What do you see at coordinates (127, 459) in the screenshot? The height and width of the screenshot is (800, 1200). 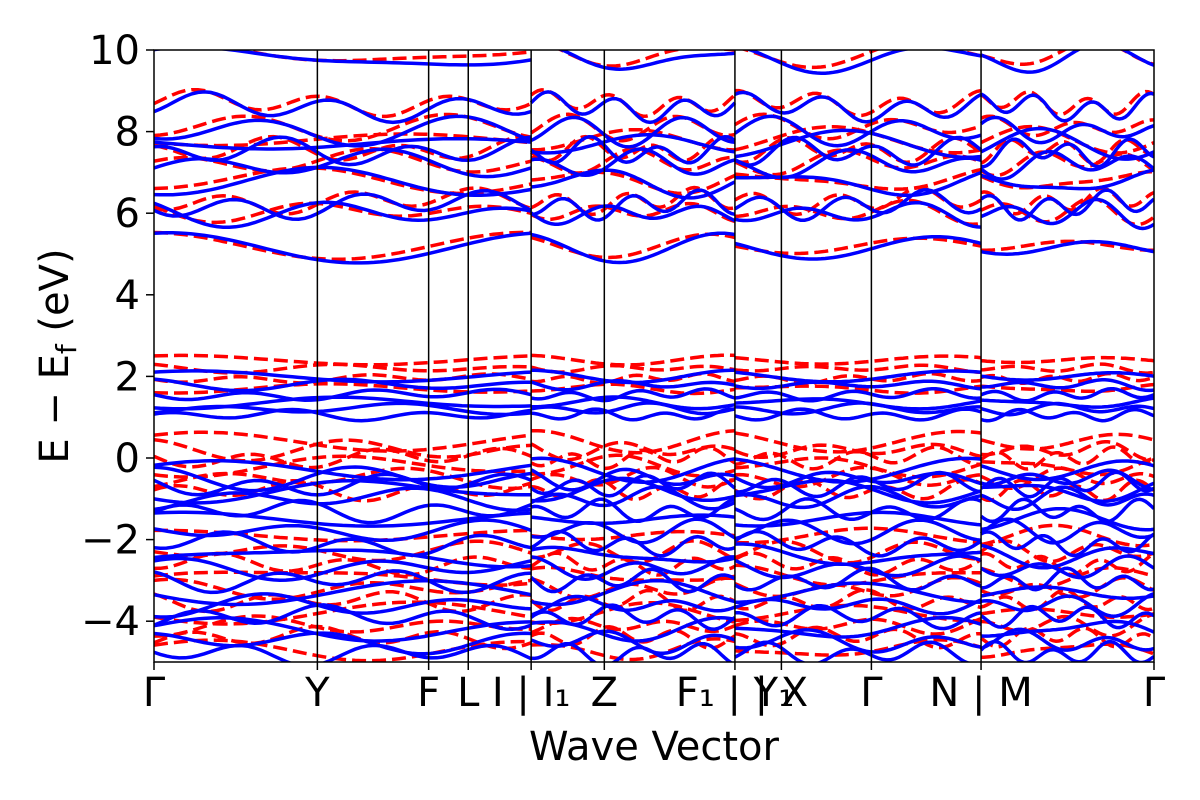 I see `y-tick-label: 0` at bounding box center [127, 459].